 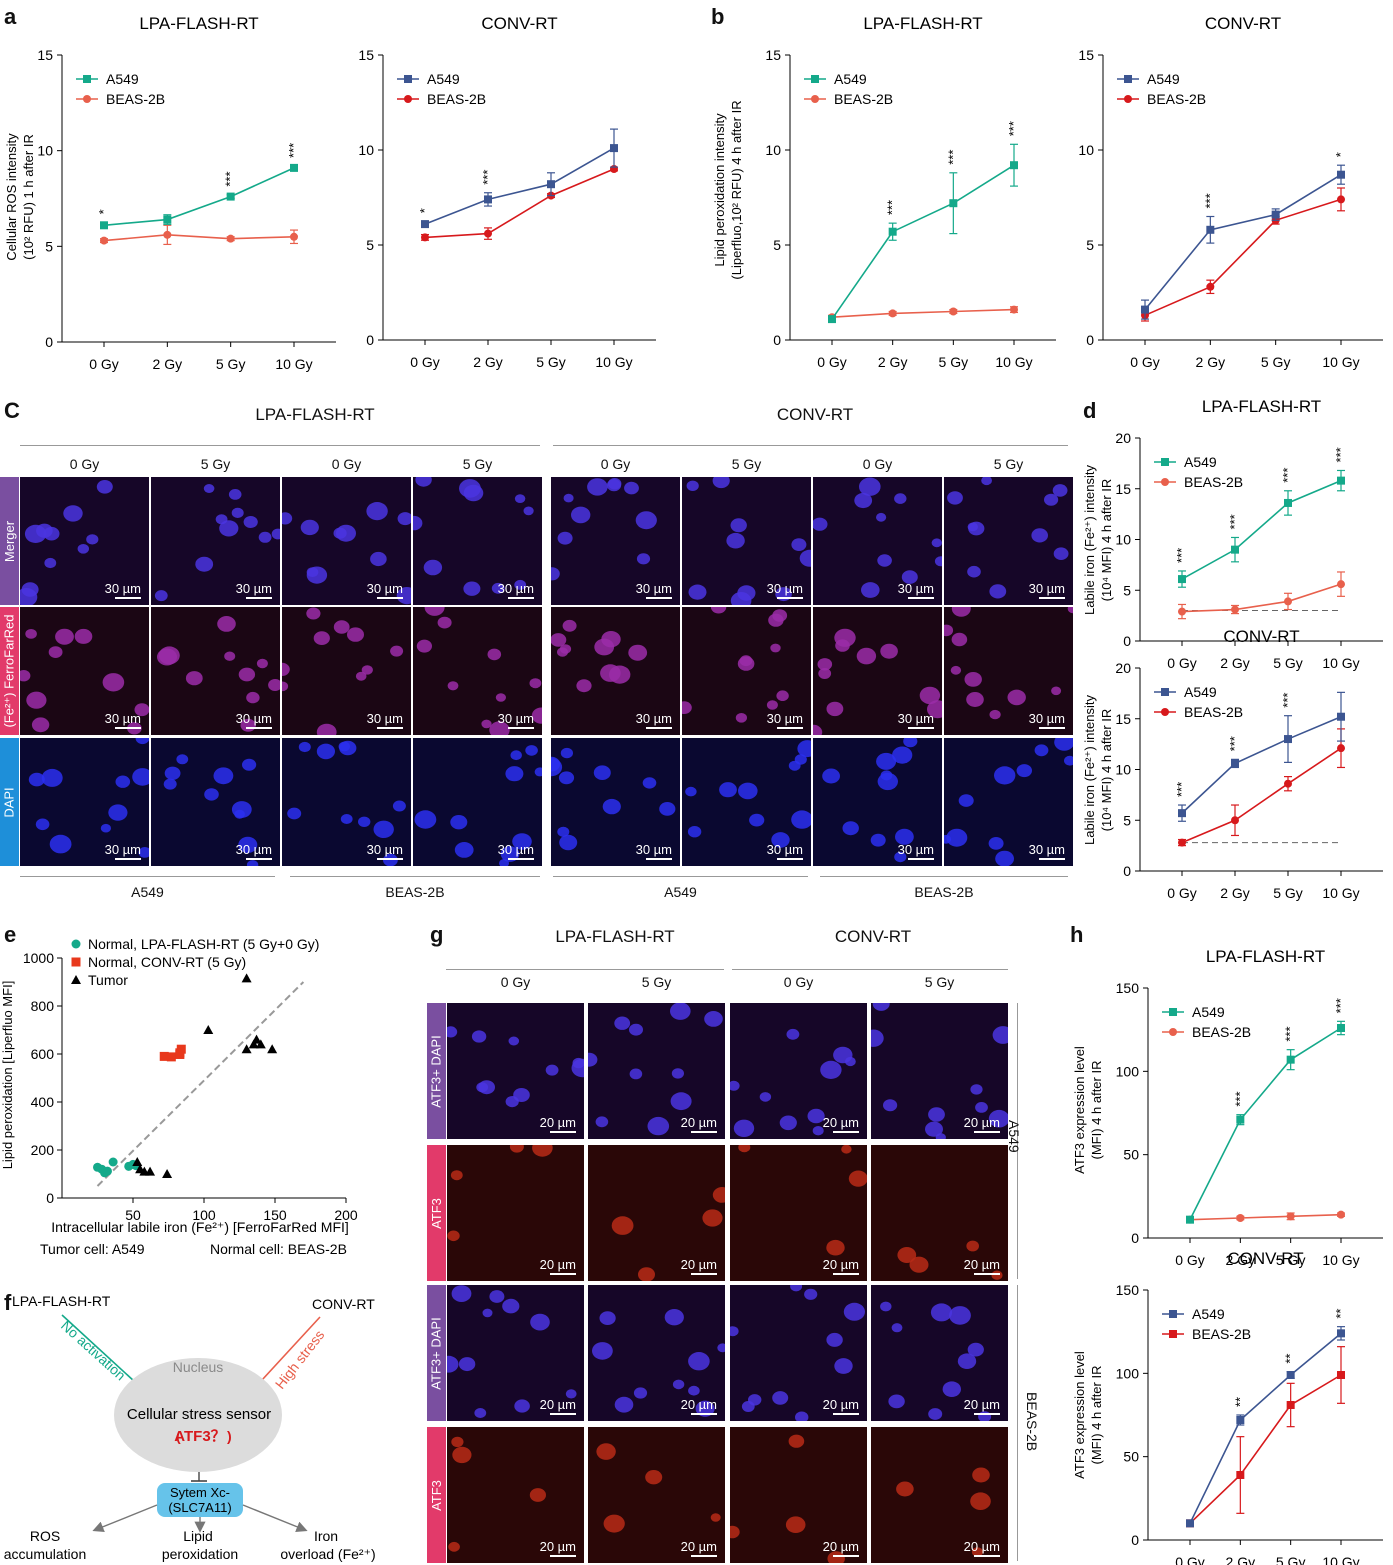 What do you see at coordinates (200, 1084) in the screenshot?
I see `fit-line` at bounding box center [200, 1084].